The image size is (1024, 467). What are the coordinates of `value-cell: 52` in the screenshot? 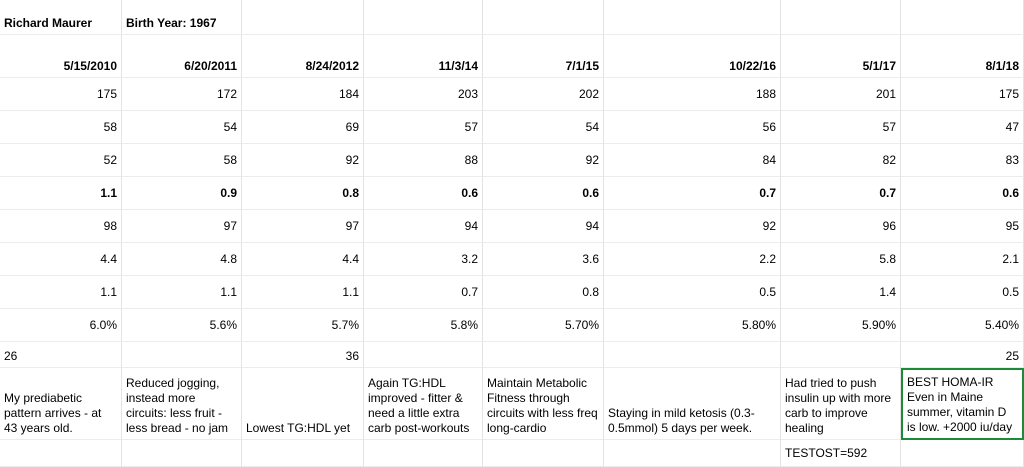 It's located at (61, 160).